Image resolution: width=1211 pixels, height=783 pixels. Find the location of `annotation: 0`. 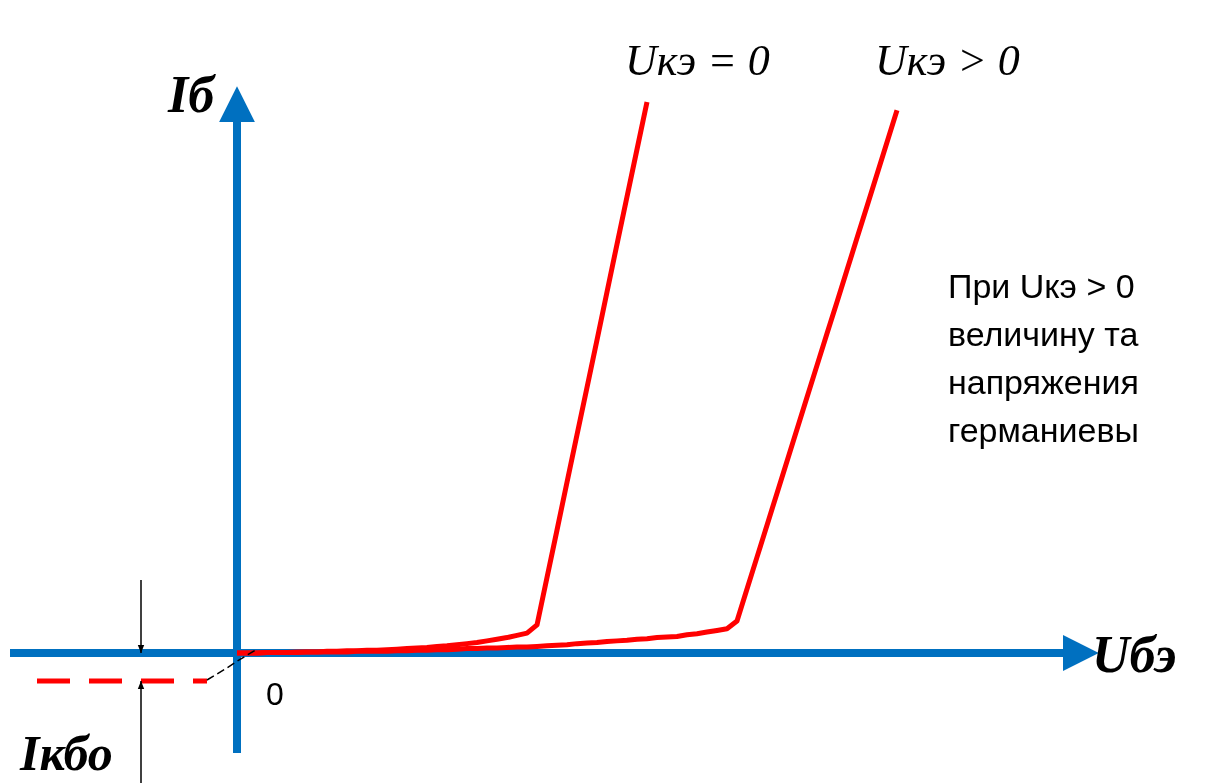

annotation: 0 is located at coordinates (275, 694).